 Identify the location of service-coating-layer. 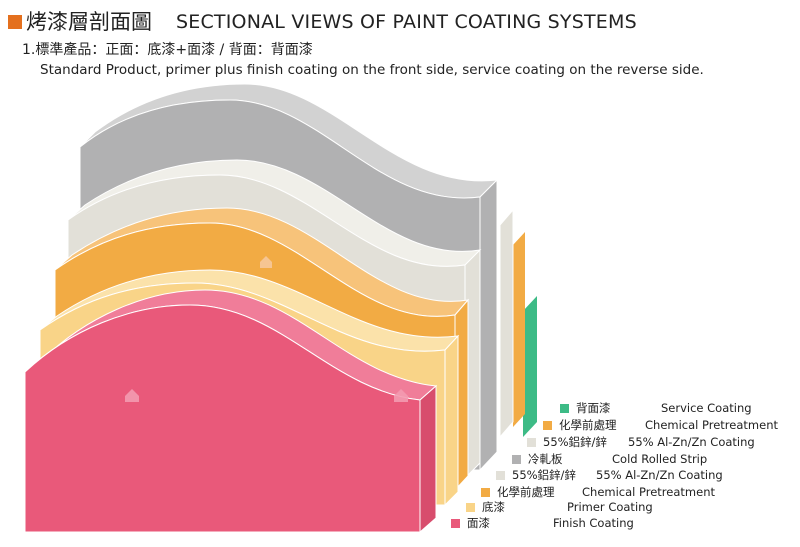
(530, 366).